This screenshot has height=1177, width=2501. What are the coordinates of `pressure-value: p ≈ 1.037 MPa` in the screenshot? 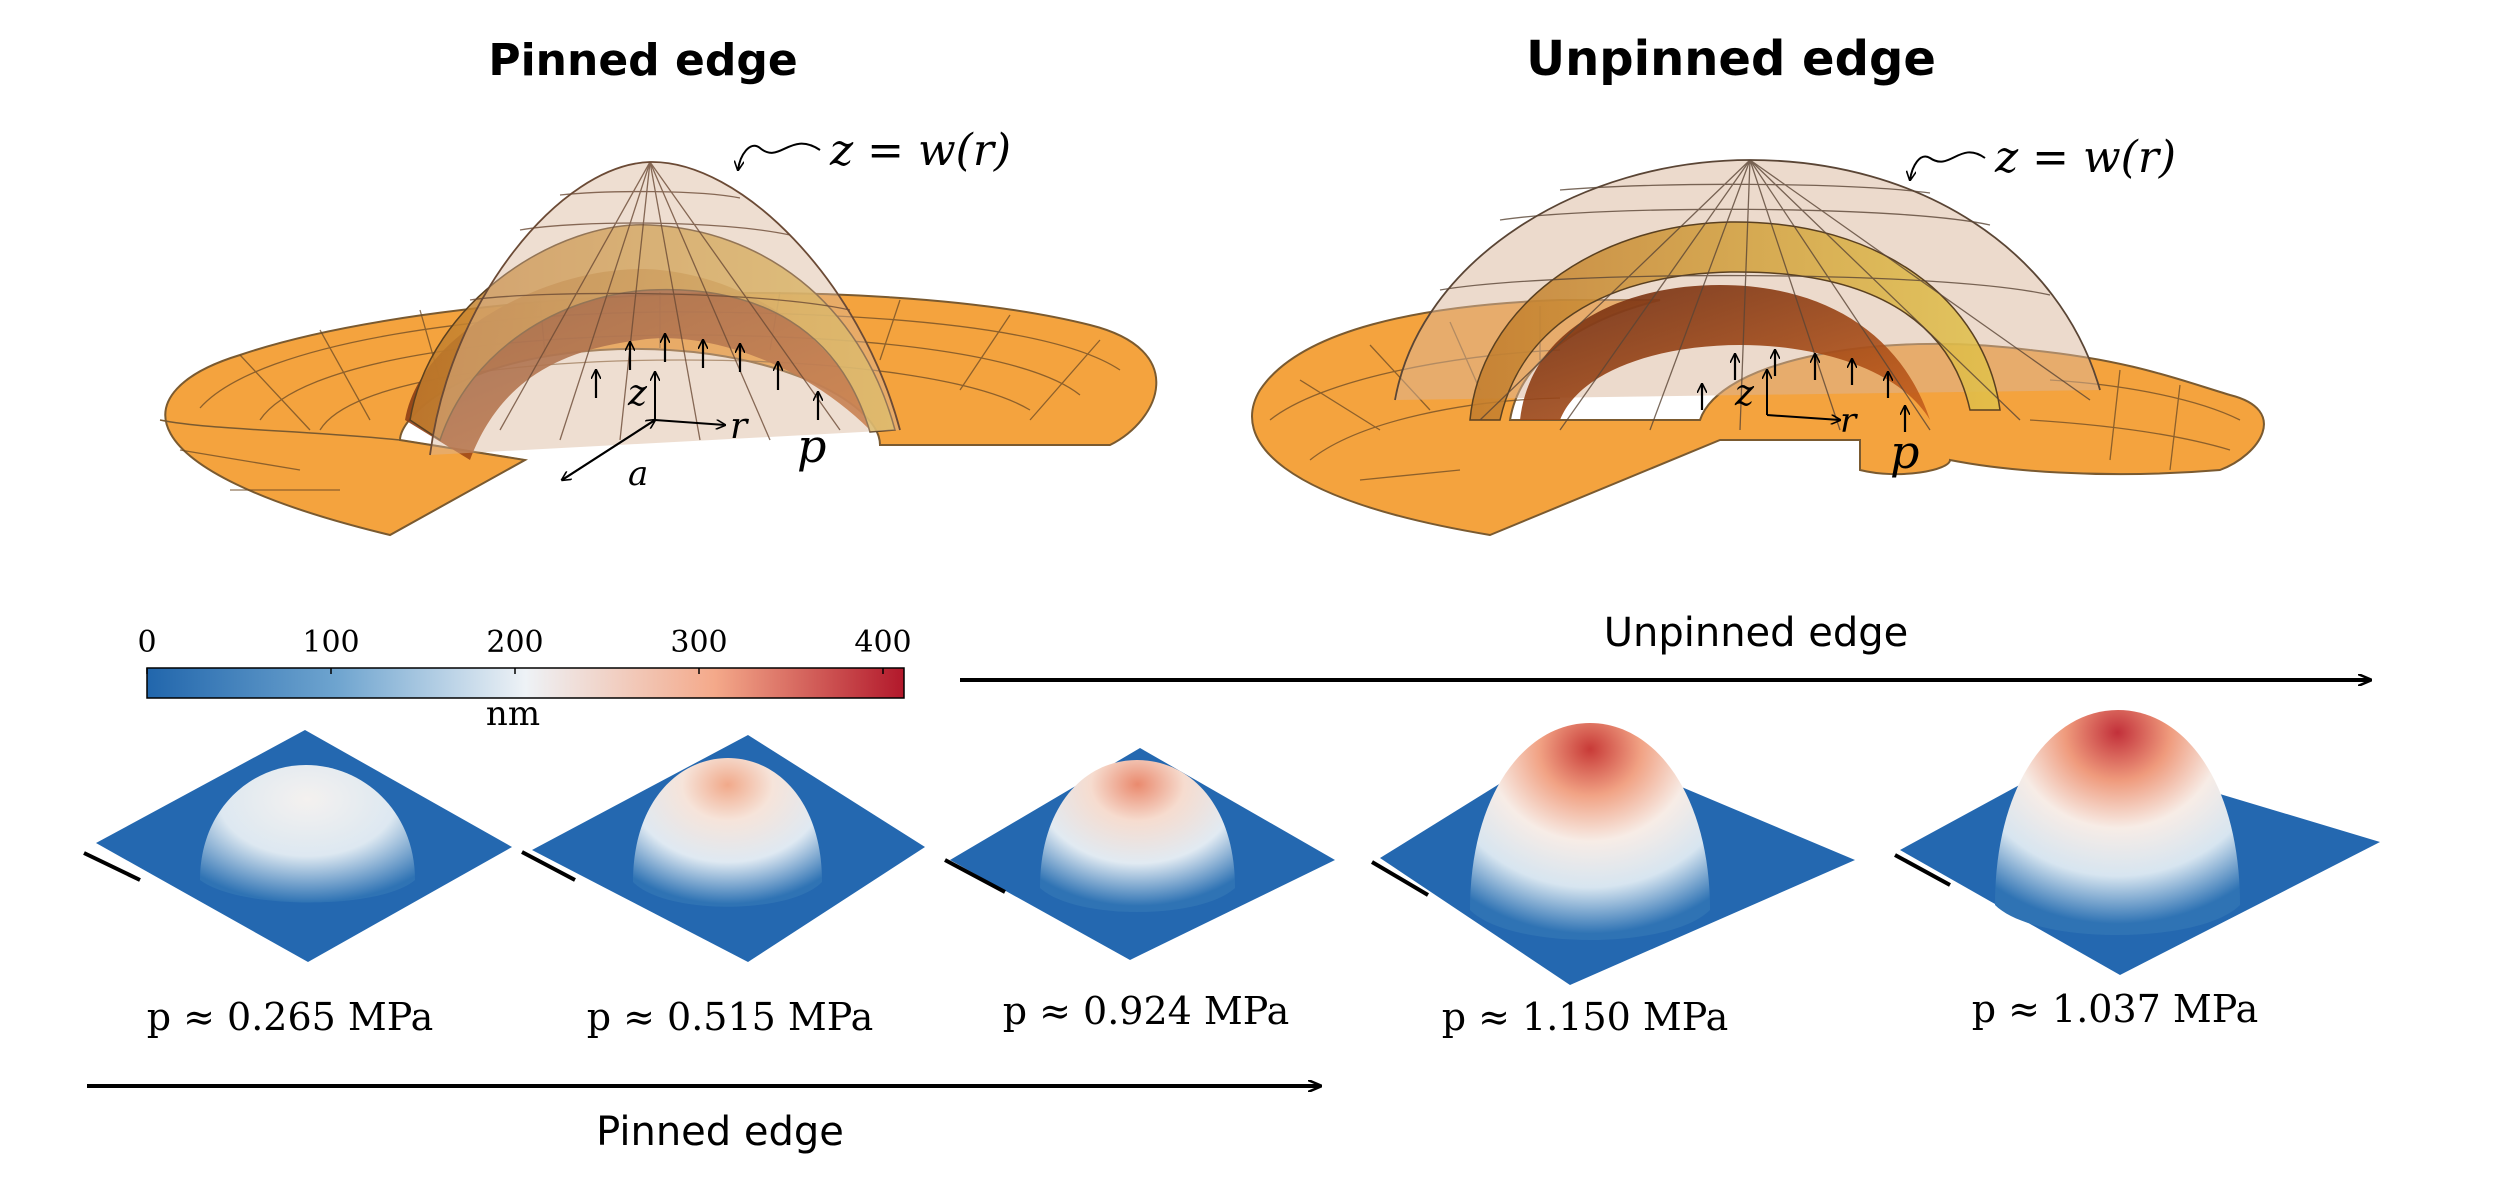 It's located at (2115, 1009).